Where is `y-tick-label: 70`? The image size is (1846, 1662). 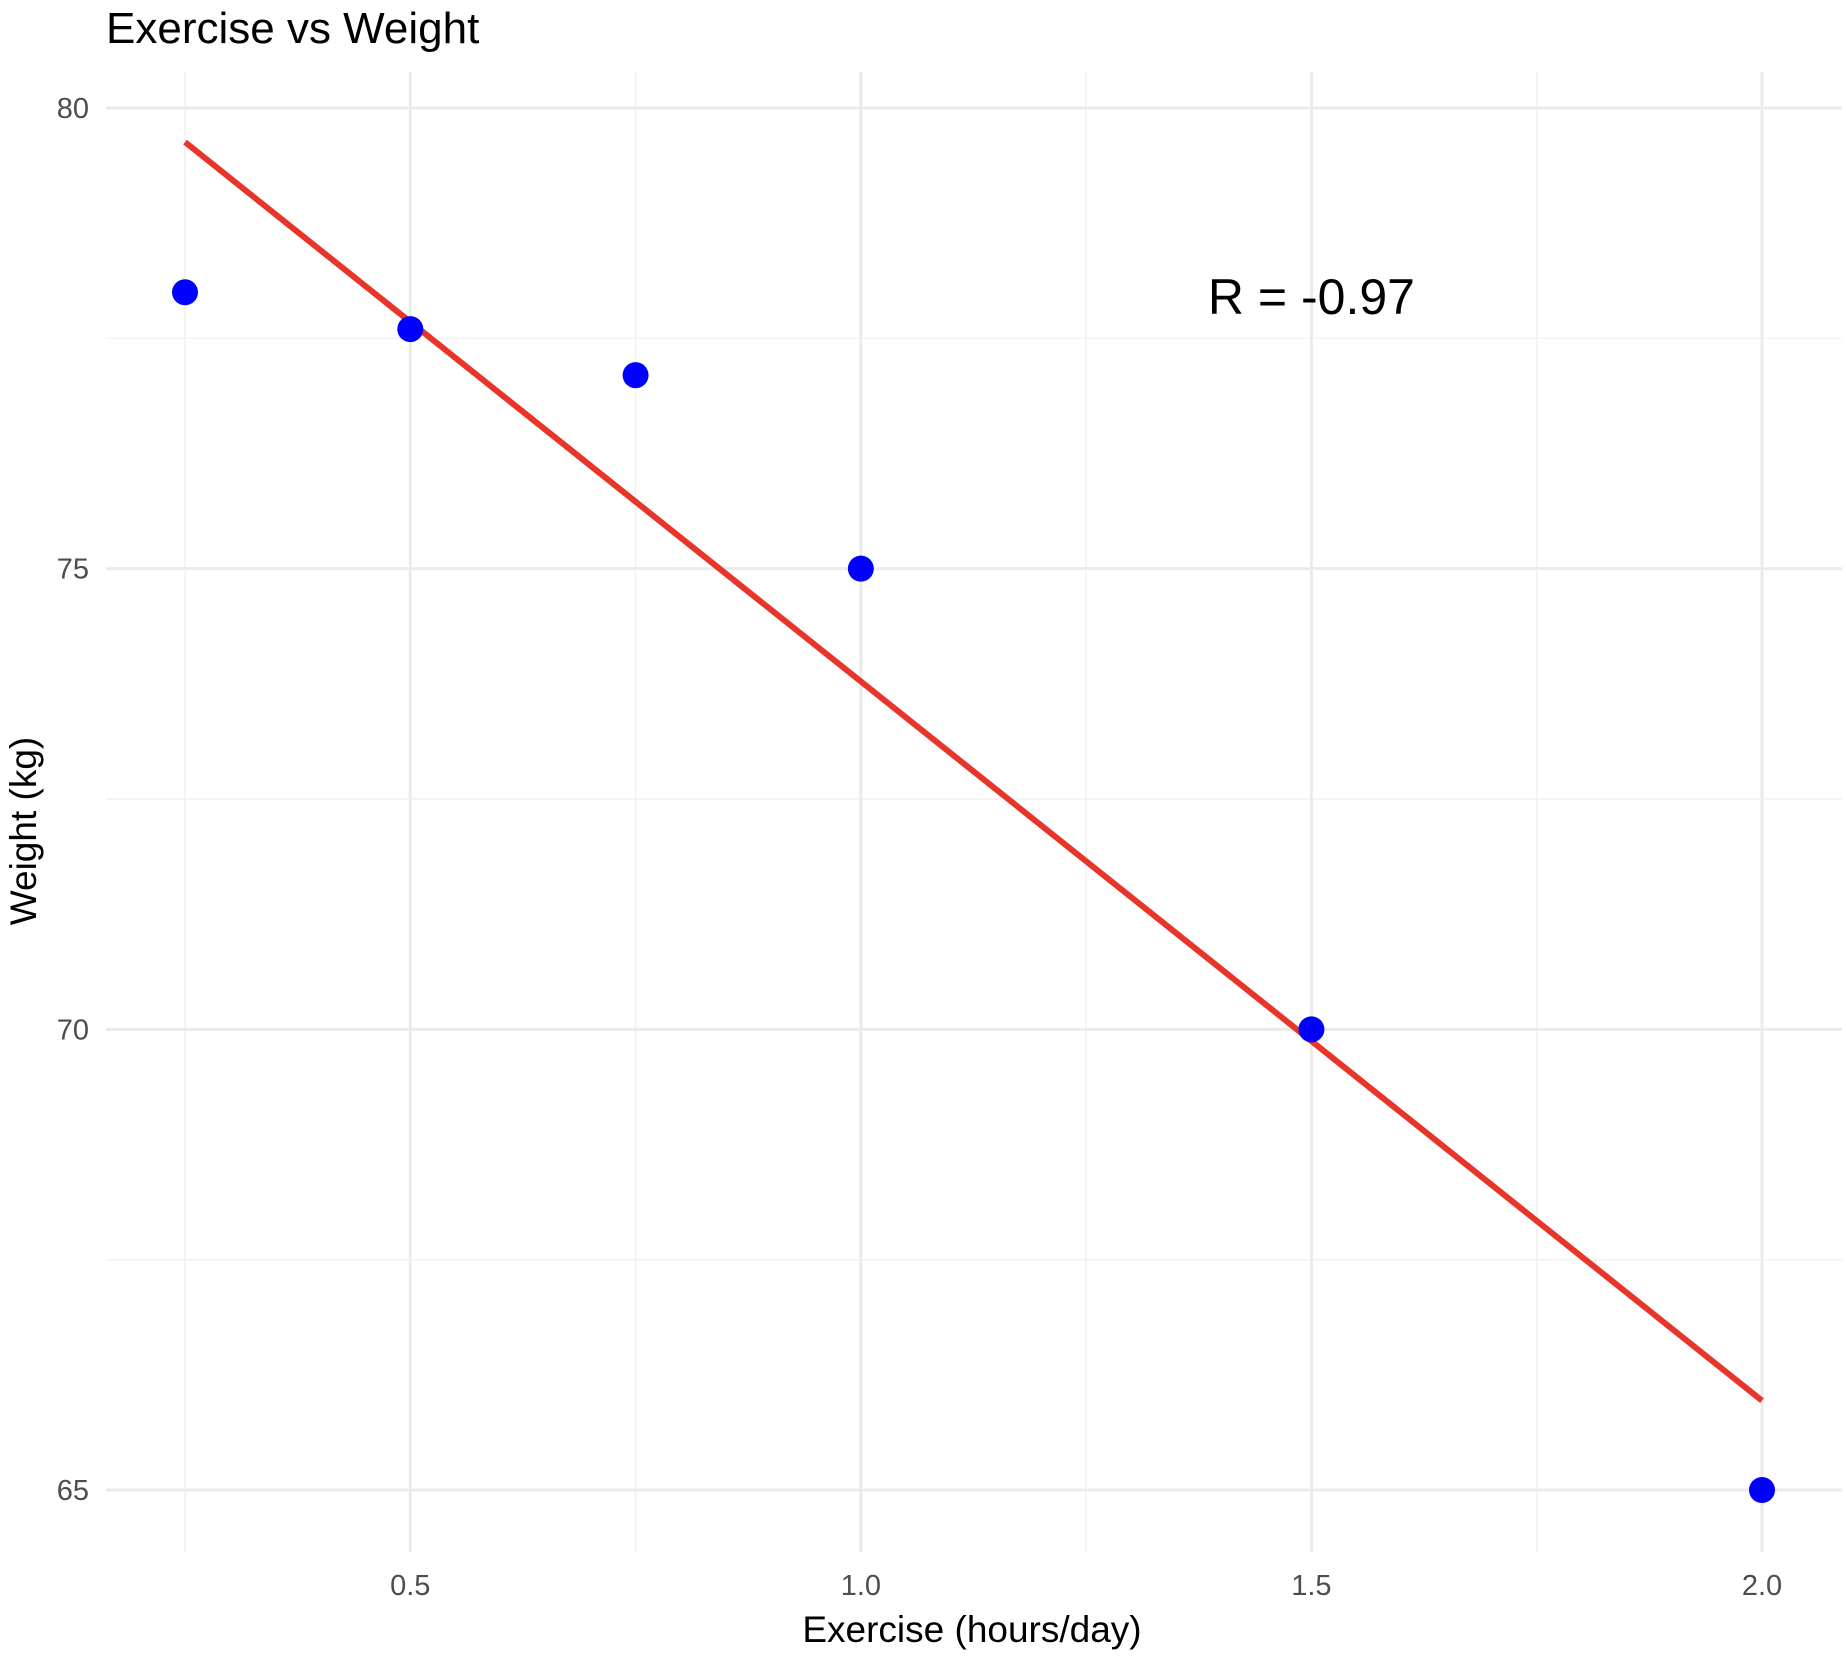 y-tick-label: 70 is located at coordinates (73, 1030).